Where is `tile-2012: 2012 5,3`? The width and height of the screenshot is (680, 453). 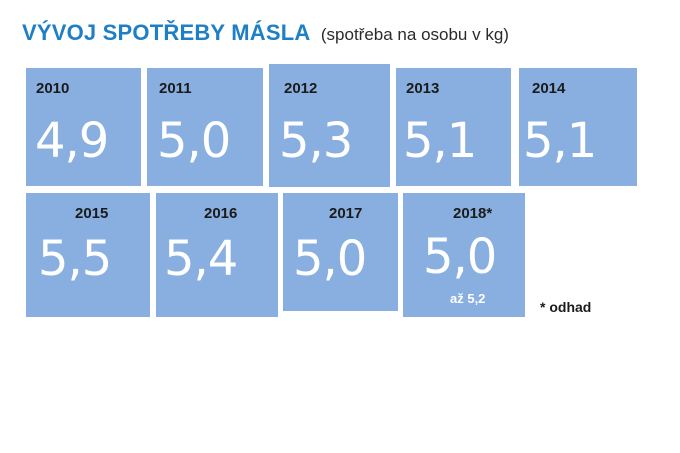
tile-2012: 2012 5,3 is located at coordinates (329, 125).